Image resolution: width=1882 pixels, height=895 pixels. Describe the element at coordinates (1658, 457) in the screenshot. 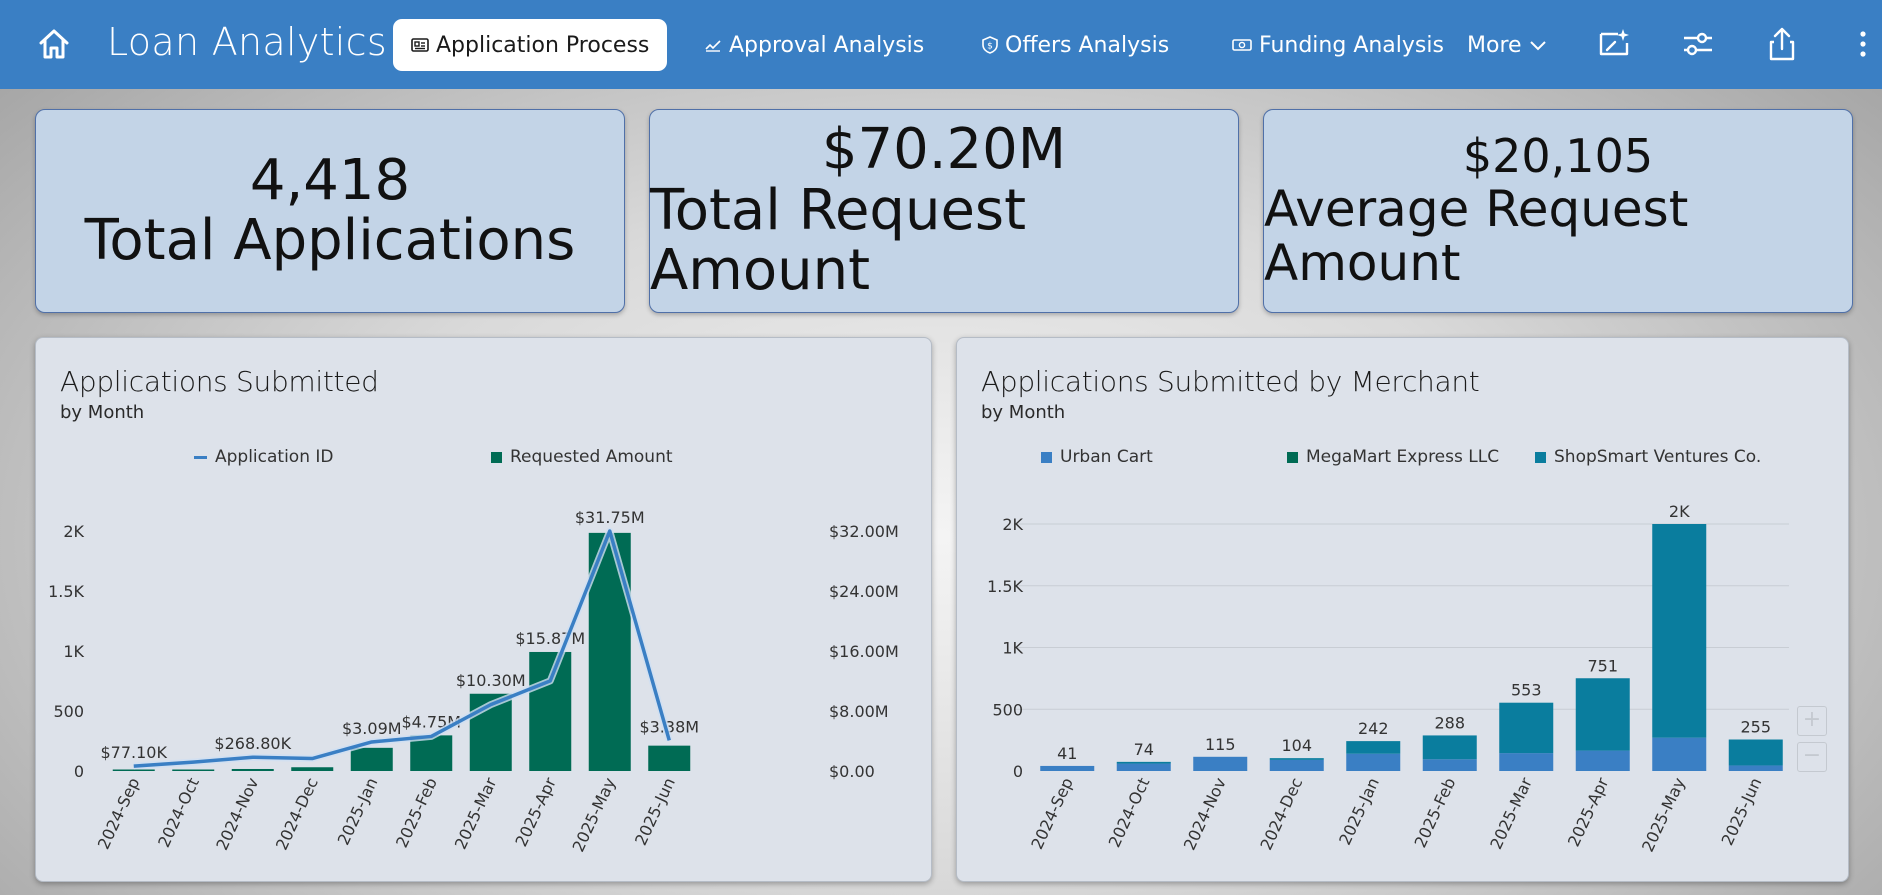

I see `legend-label: ShopSmart Ventures Co.` at that location.